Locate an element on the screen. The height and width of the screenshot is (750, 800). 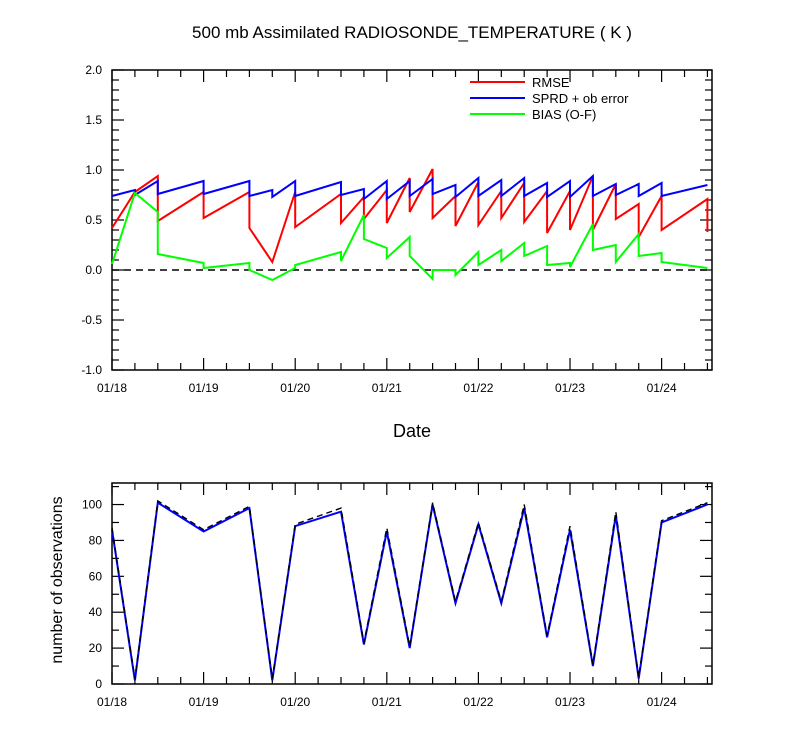
bottom-x-tick-label: 01/20 is located at coordinates (295, 702).